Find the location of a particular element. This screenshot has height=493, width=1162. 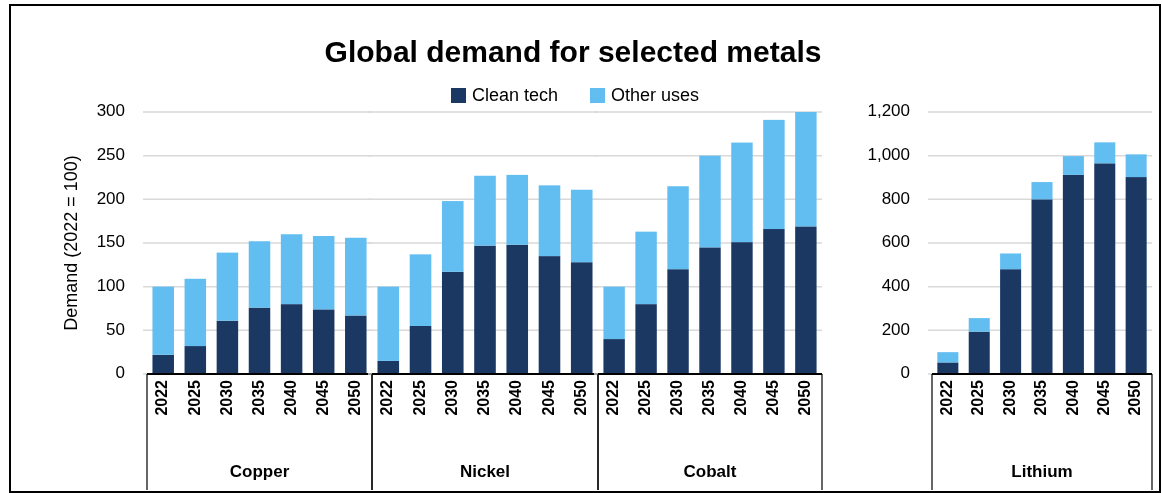

y-tick-label: 800 is located at coordinates (895, 198).